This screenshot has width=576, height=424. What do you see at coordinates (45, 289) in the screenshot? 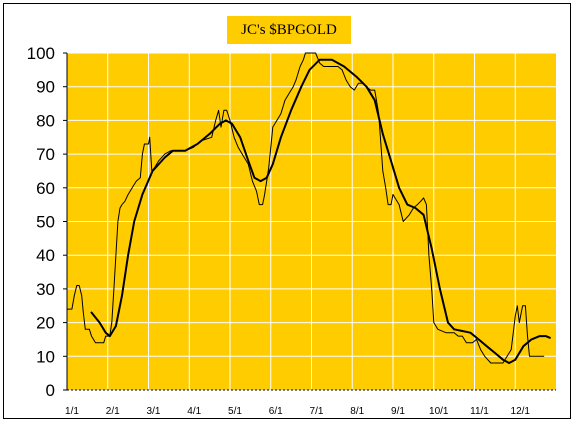
I see `y-tick-label-30: 30` at bounding box center [45, 289].